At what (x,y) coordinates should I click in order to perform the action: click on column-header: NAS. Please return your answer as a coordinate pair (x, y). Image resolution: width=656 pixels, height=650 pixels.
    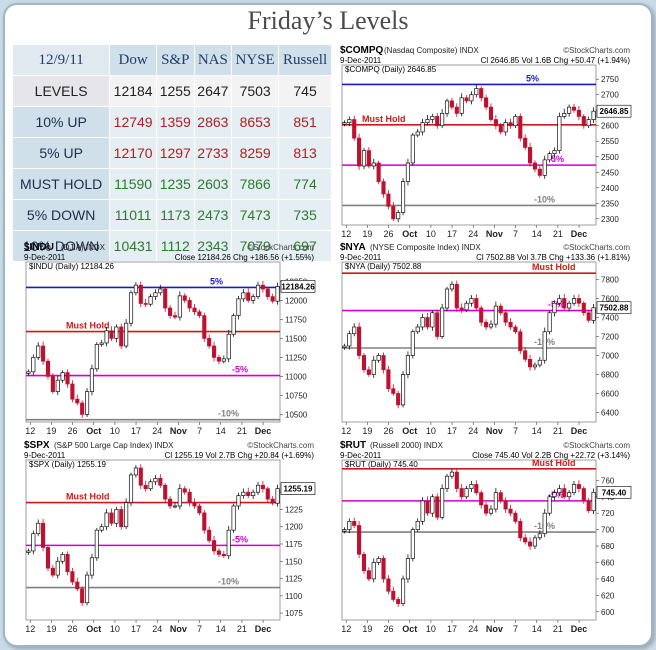
    Looking at the image, I should click on (213, 60).